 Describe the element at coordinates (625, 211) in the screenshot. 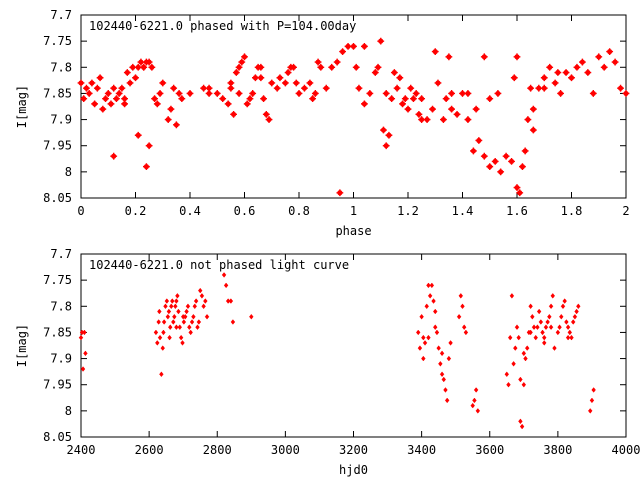

I see `x-tick-label: 2` at that location.